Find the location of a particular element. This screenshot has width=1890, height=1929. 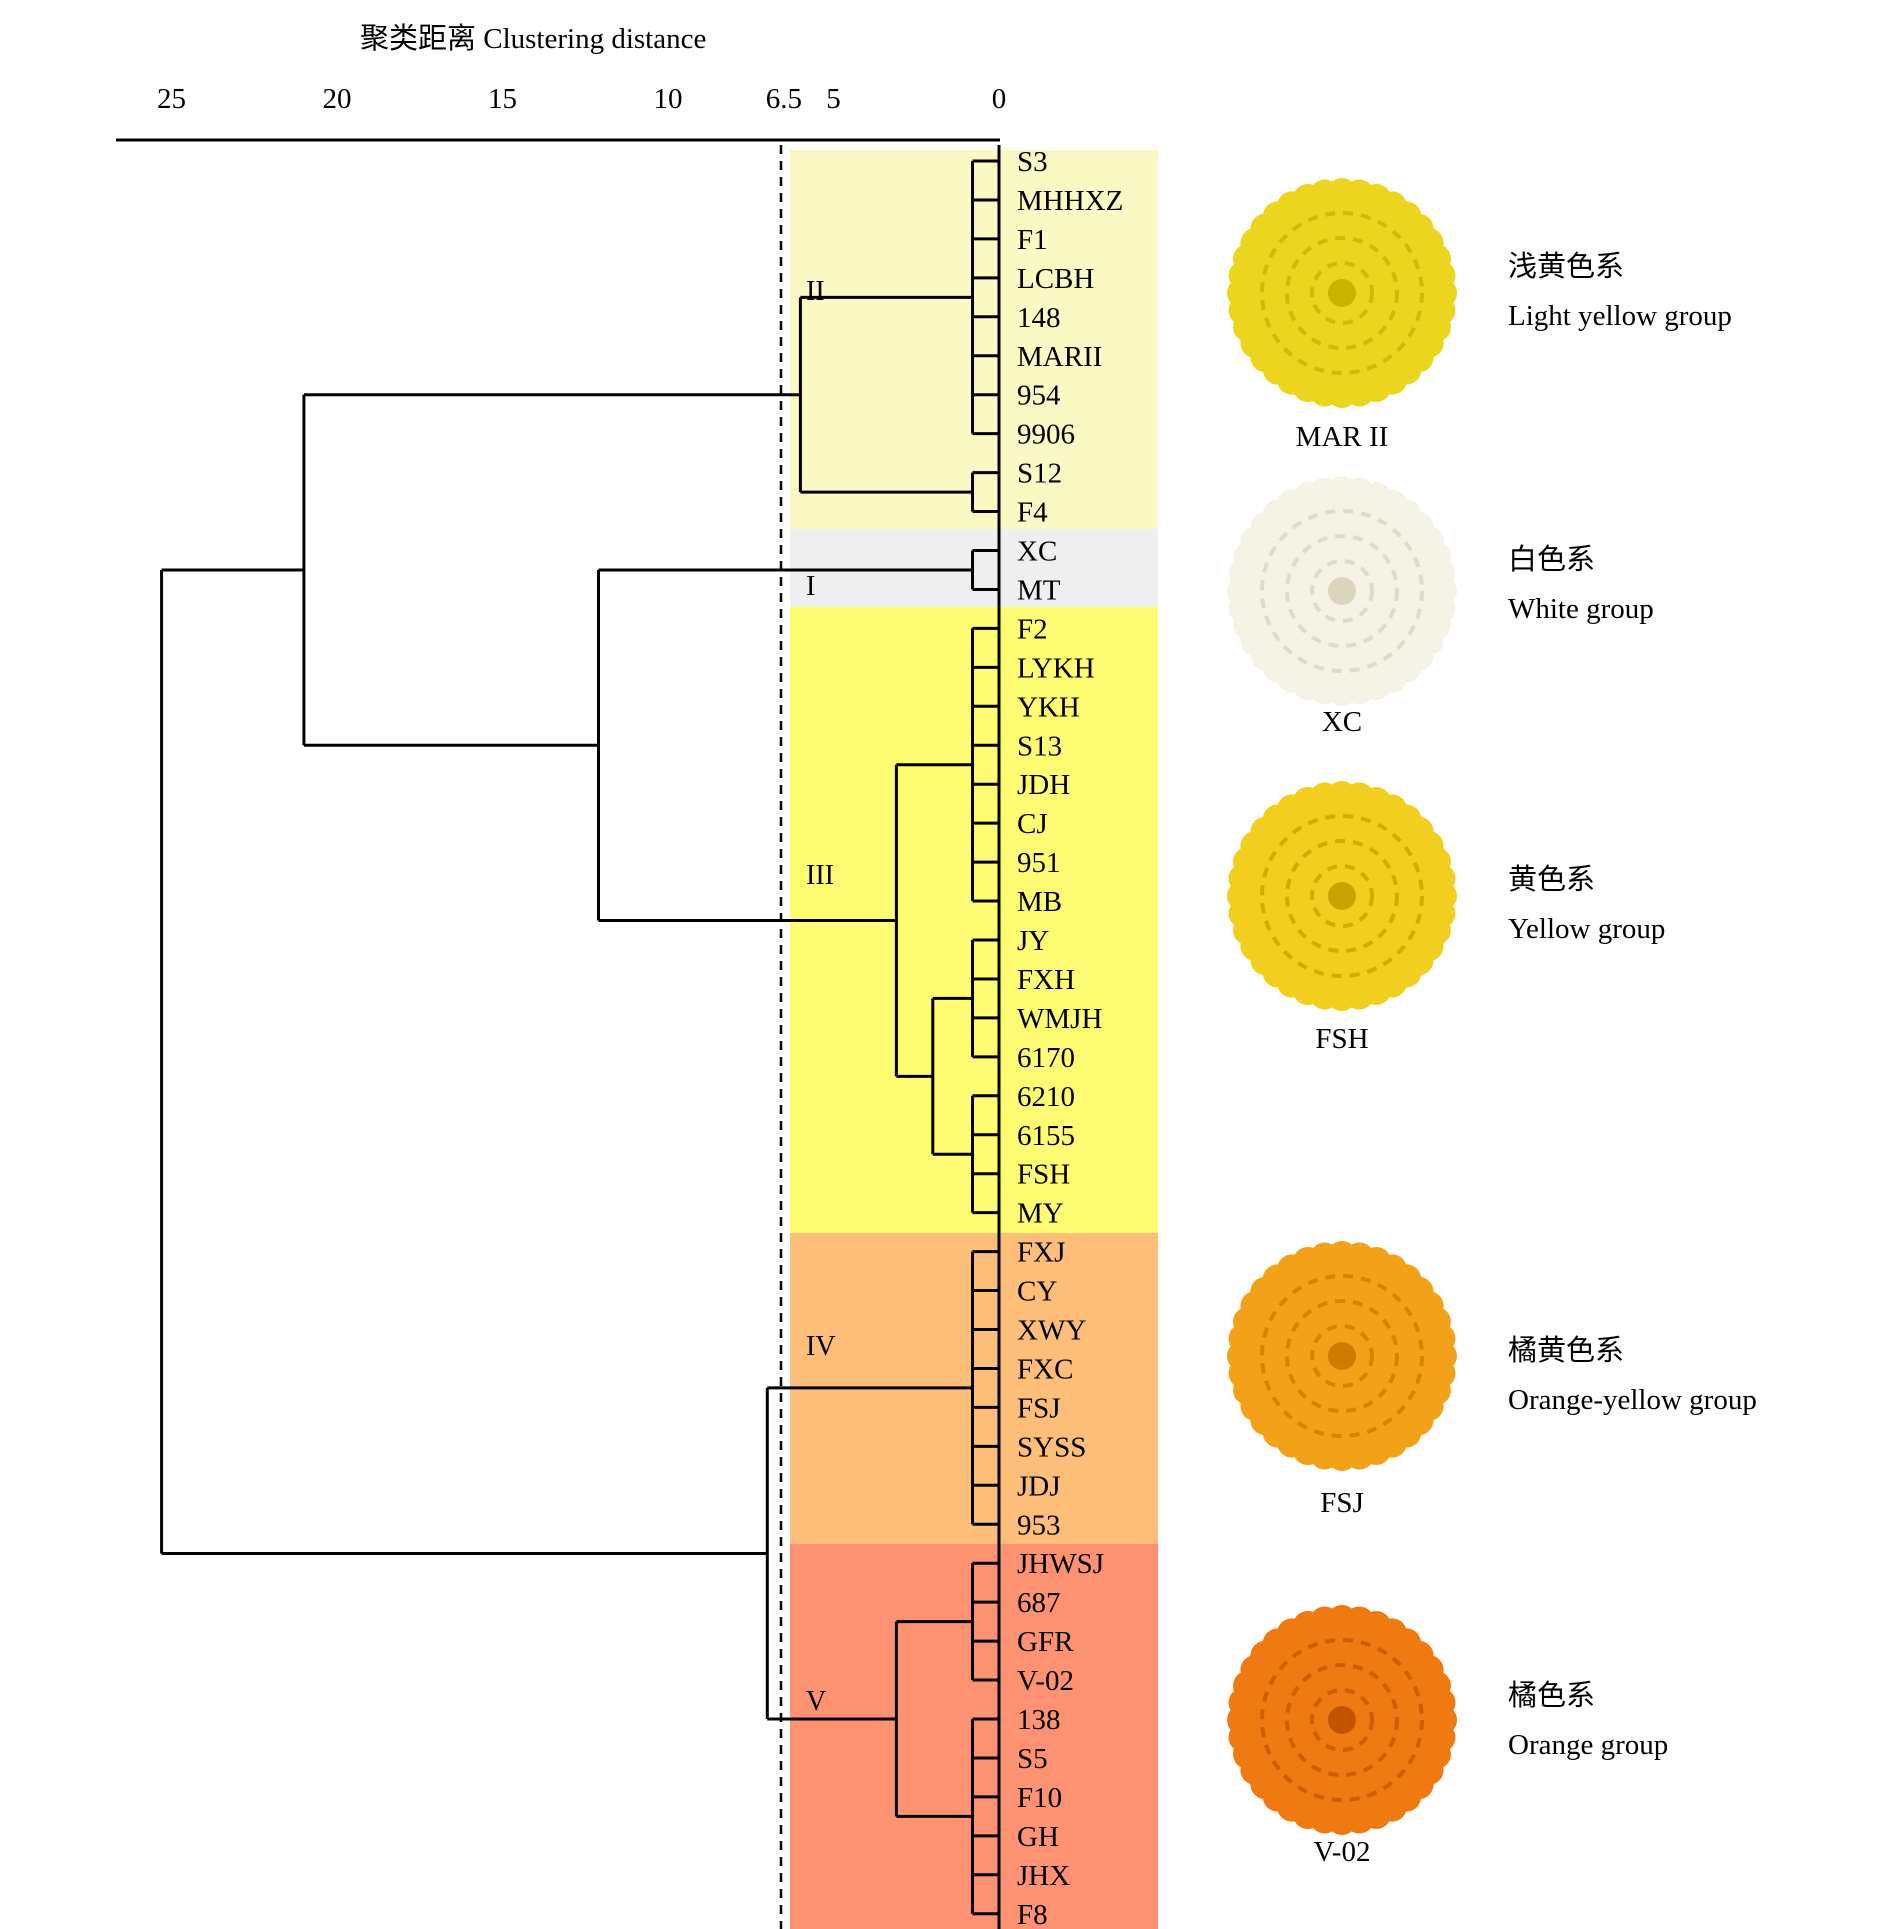

photo-caption: FSJ is located at coordinates (1342, 1503).